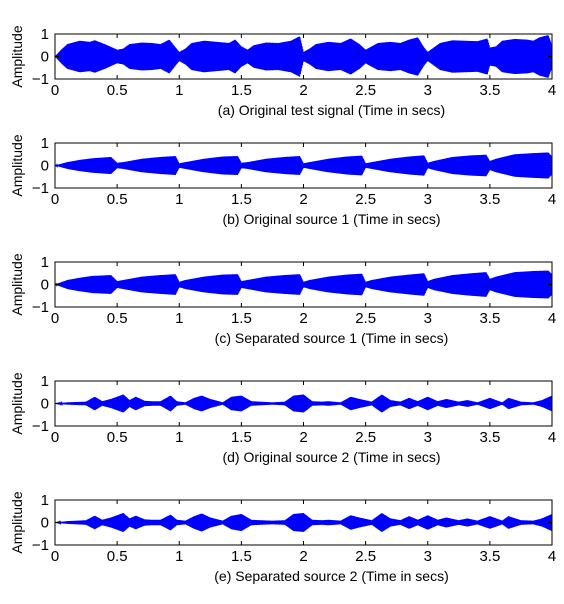 The height and width of the screenshot is (604, 564). I want to click on panel-e-xtick-label: 4, so click(552, 556).